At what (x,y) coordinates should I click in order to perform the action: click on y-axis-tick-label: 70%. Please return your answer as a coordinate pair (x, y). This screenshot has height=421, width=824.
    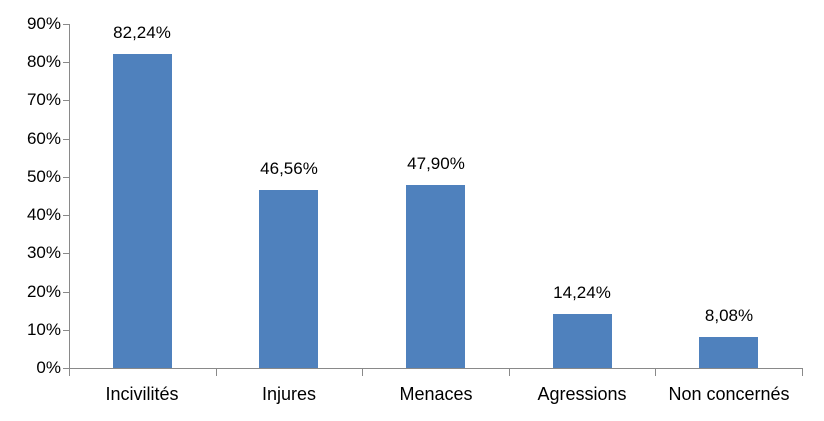
    Looking at the image, I should click on (43, 99).